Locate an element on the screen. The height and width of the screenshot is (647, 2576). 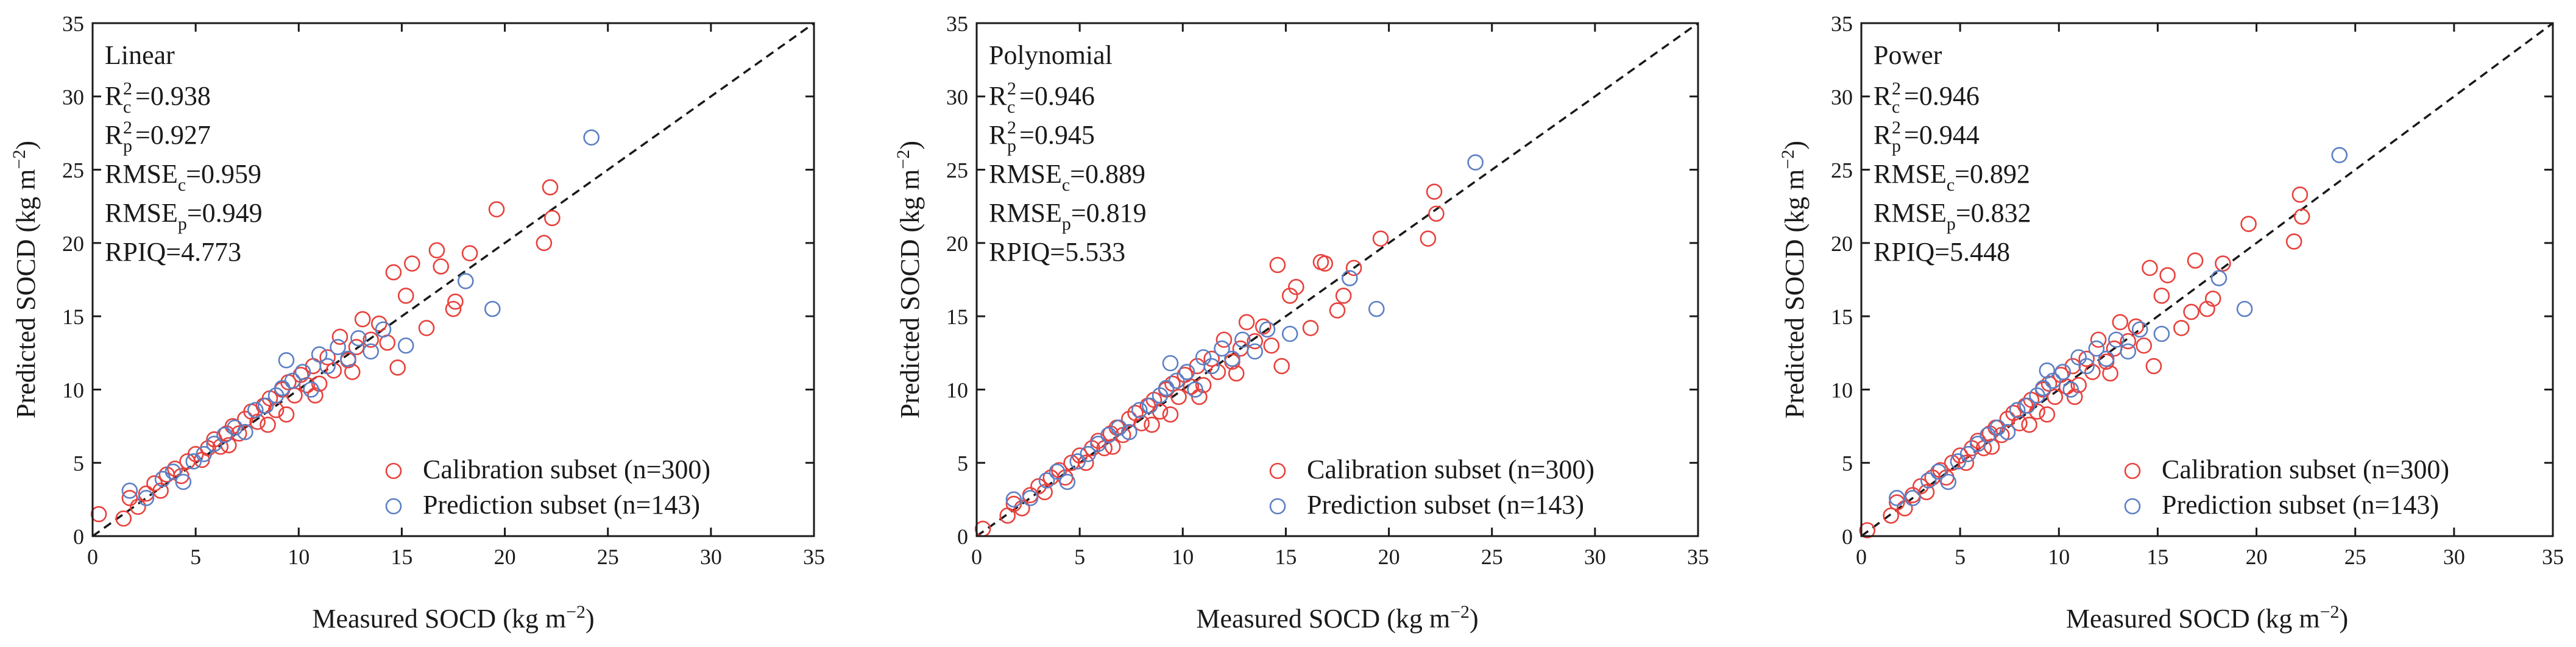
stat-line: R2 p =0.944 is located at coordinates (1927, 137).